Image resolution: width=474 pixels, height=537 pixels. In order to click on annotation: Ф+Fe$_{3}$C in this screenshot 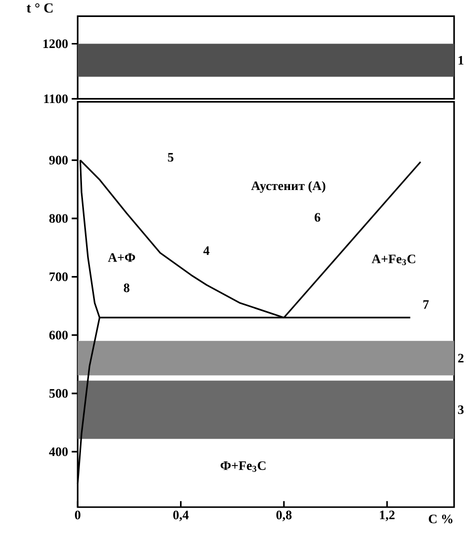, I will do `click(243, 466)`.